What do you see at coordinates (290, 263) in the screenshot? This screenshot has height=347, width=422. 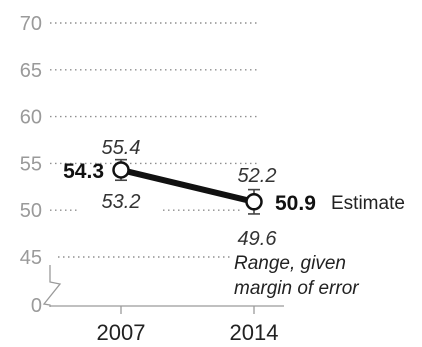 I see `range-note-line-1: Range, given` at bounding box center [290, 263].